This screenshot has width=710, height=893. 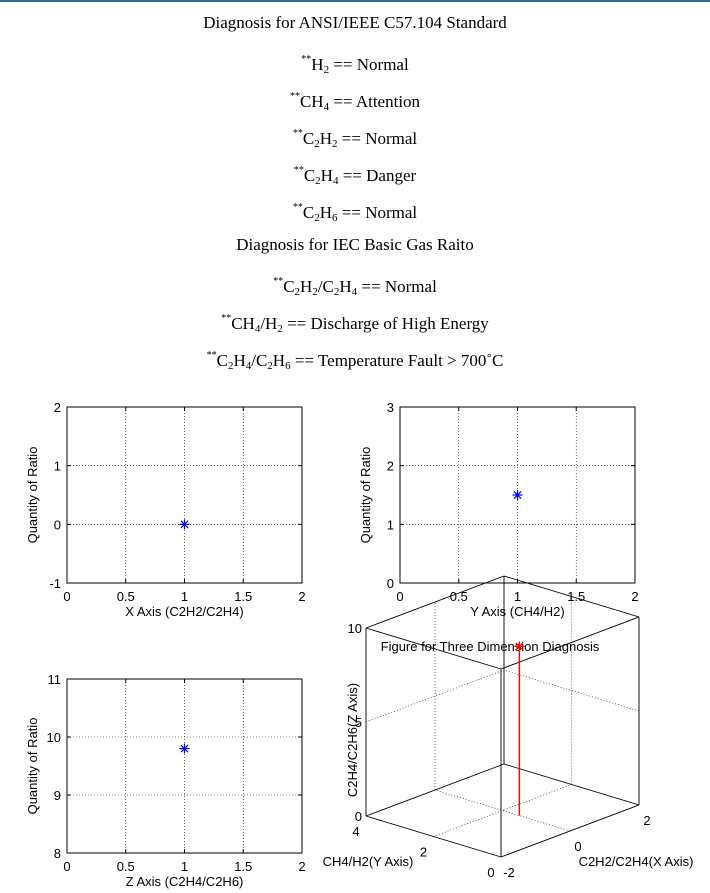 I want to click on iec-item-line: **C2H4/C2H6 == Temperature Fault > 700˚C, so click(x=355, y=355).